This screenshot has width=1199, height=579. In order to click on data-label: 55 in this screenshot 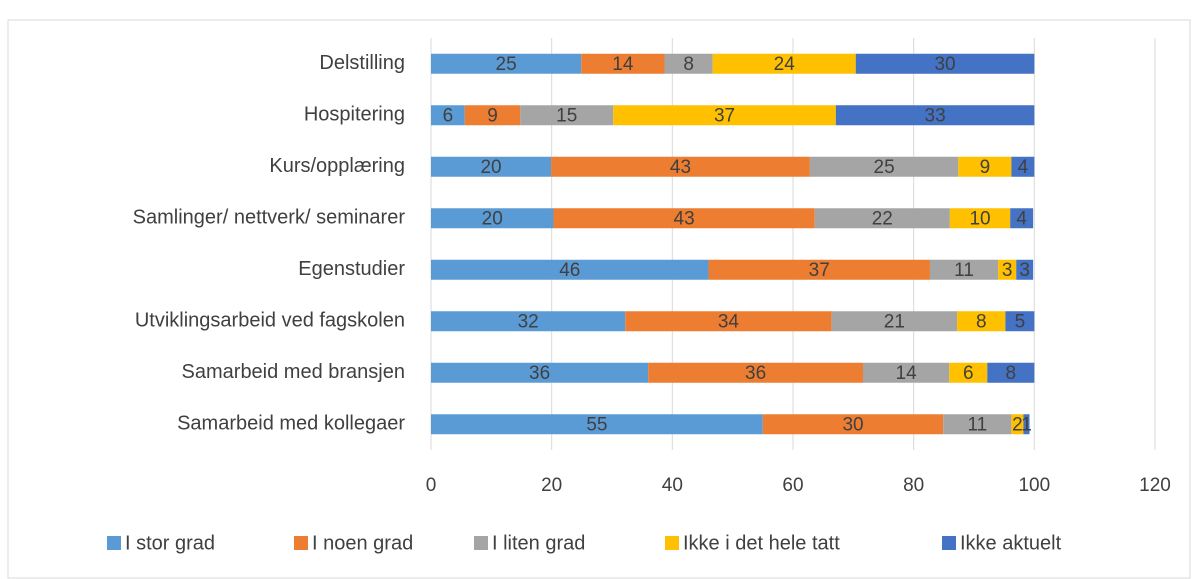, I will do `click(596, 424)`.